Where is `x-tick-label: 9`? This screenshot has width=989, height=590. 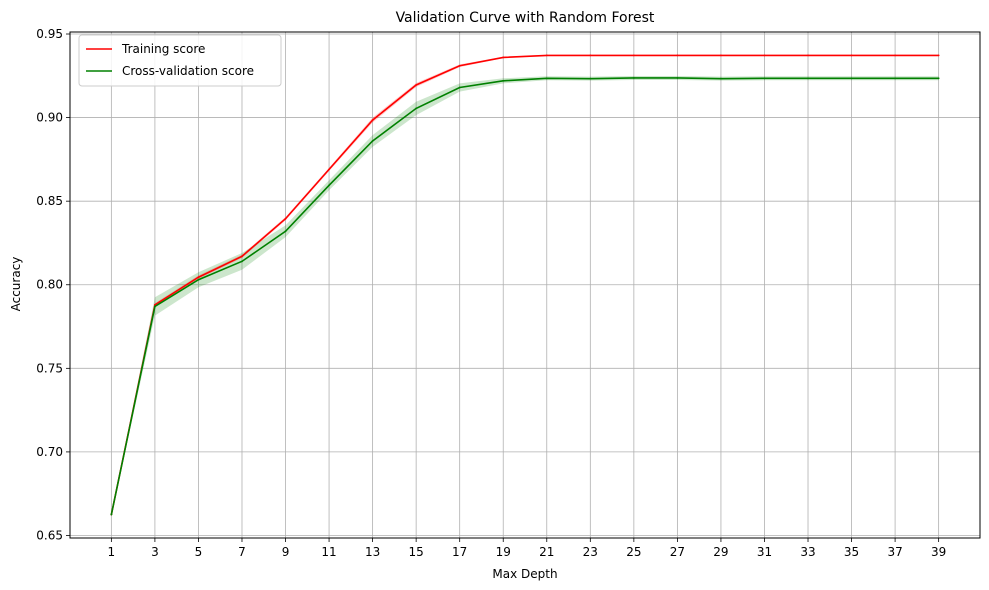 x-tick-label: 9 is located at coordinates (286, 552).